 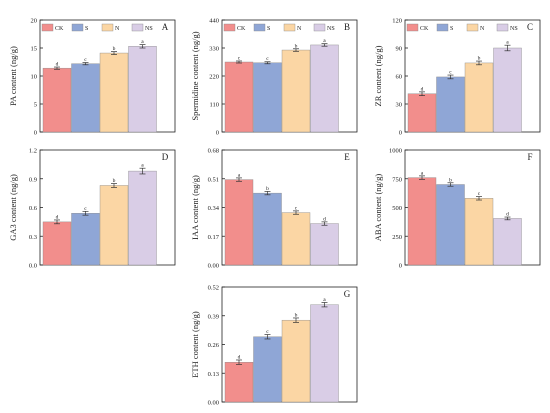 I want to click on y-tick-label: 0.3, so click(x=33, y=237).